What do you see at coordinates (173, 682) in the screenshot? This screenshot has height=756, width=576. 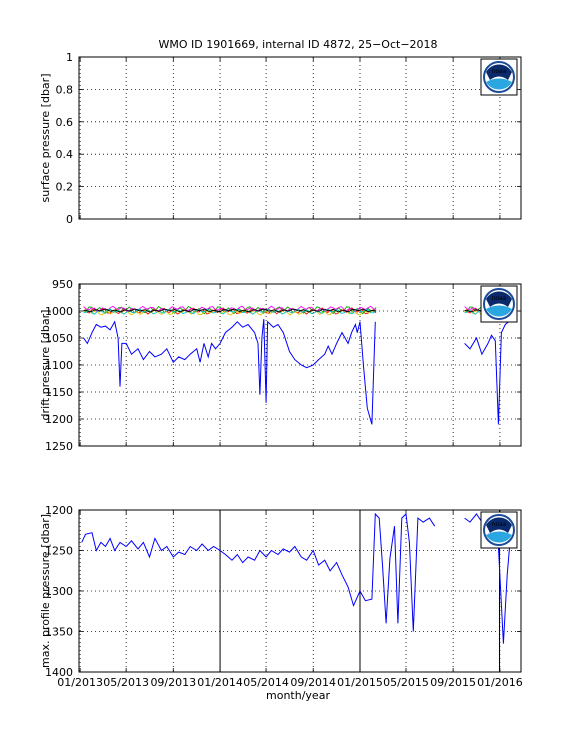 I see `x-tick-label: 09/2013` at bounding box center [173, 682].